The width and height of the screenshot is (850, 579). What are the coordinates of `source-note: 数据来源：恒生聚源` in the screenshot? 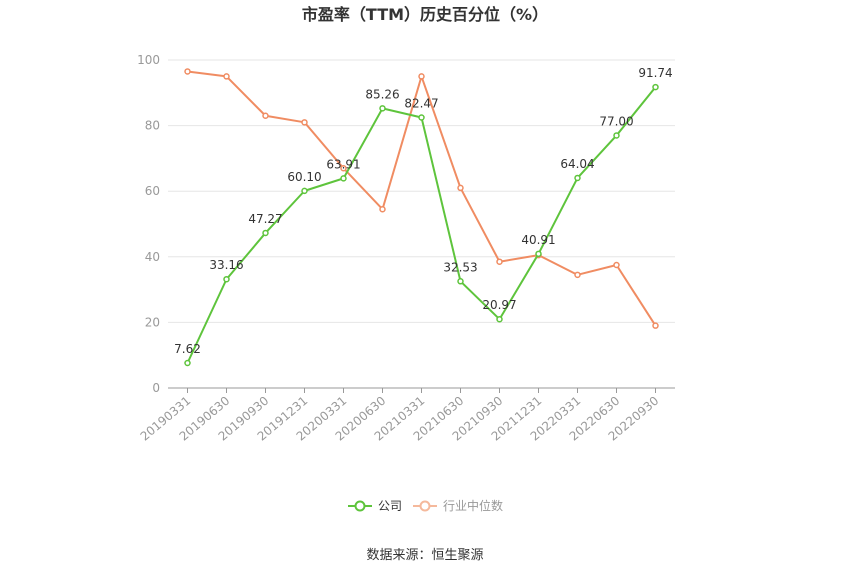 It's located at (424, 555).